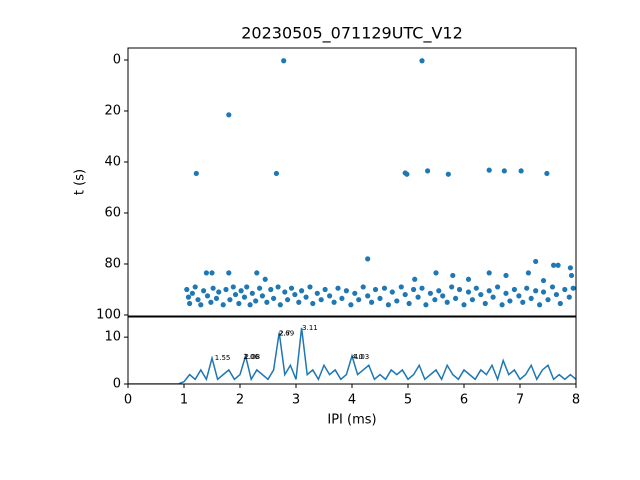 This screenshot has width=640, height=480. I want to click on plot-area, so click(352, 355).